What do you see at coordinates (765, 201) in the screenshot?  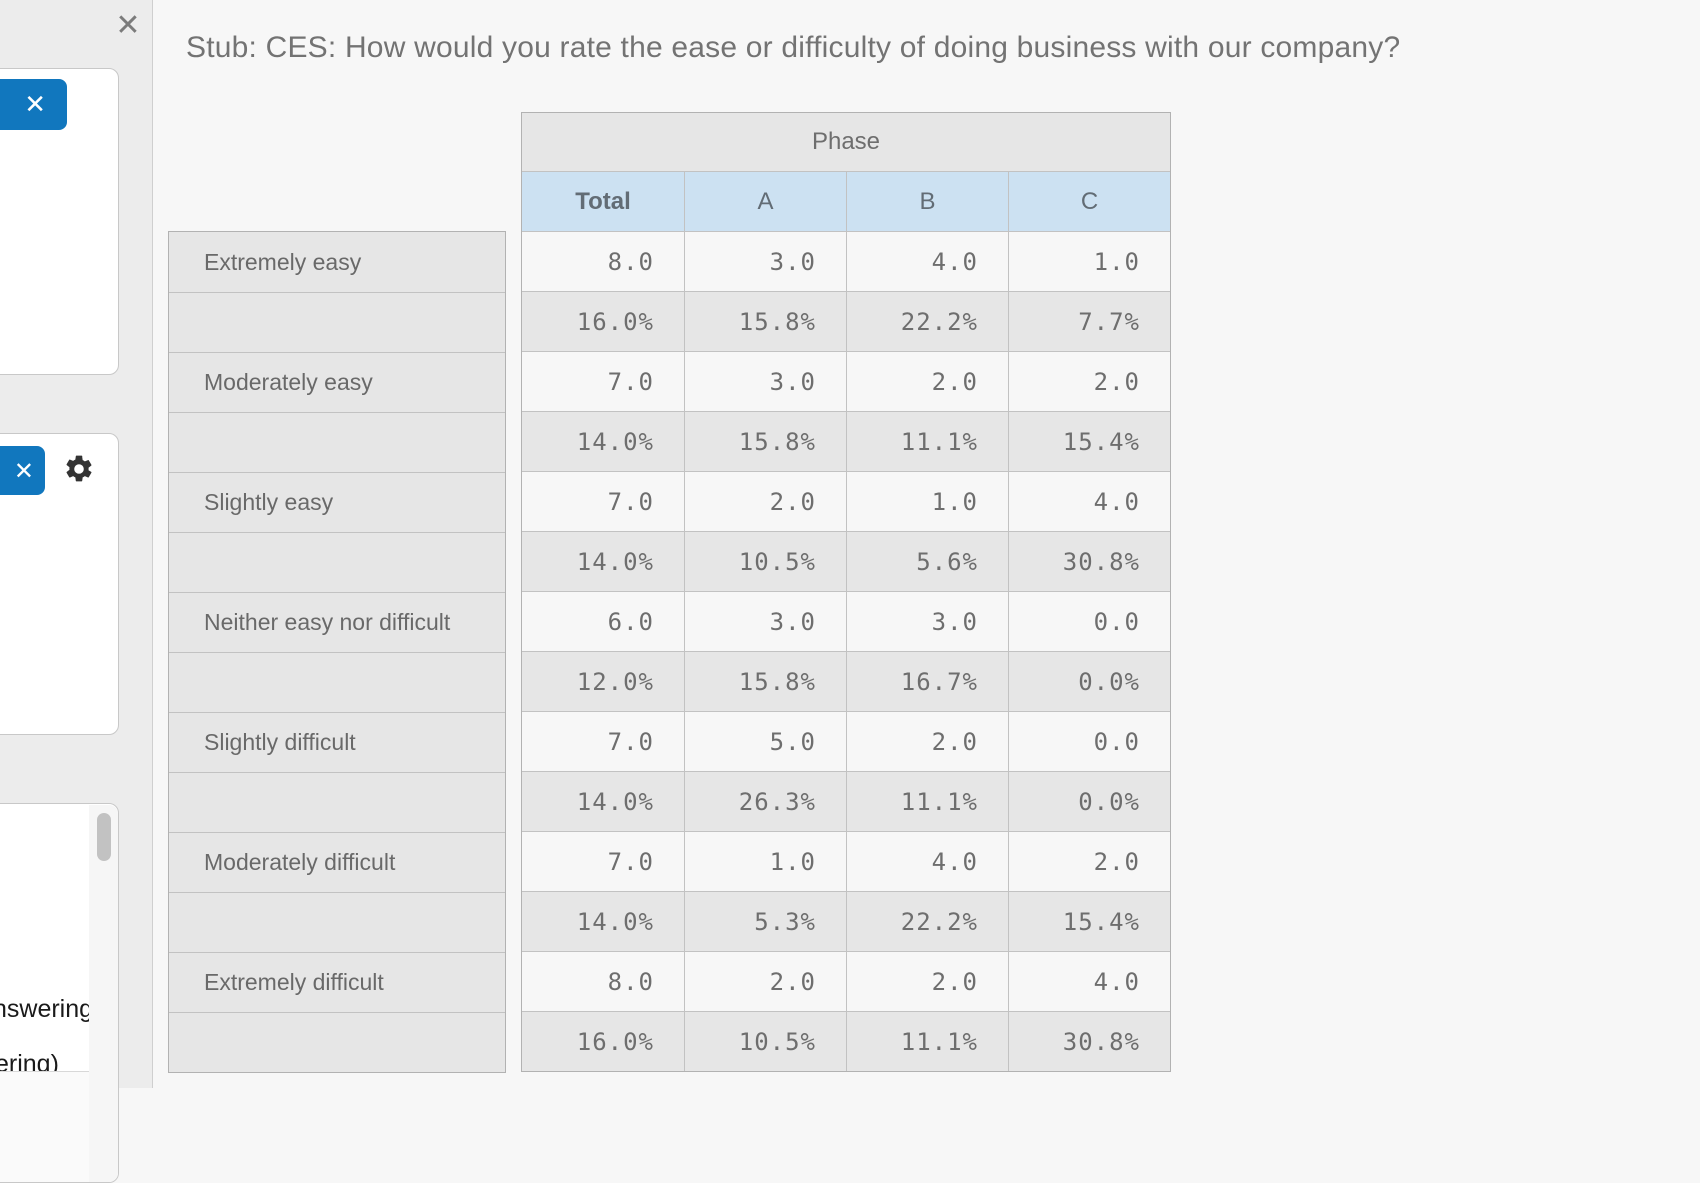 I see `column-header: A` at bounding box center [765, 201].